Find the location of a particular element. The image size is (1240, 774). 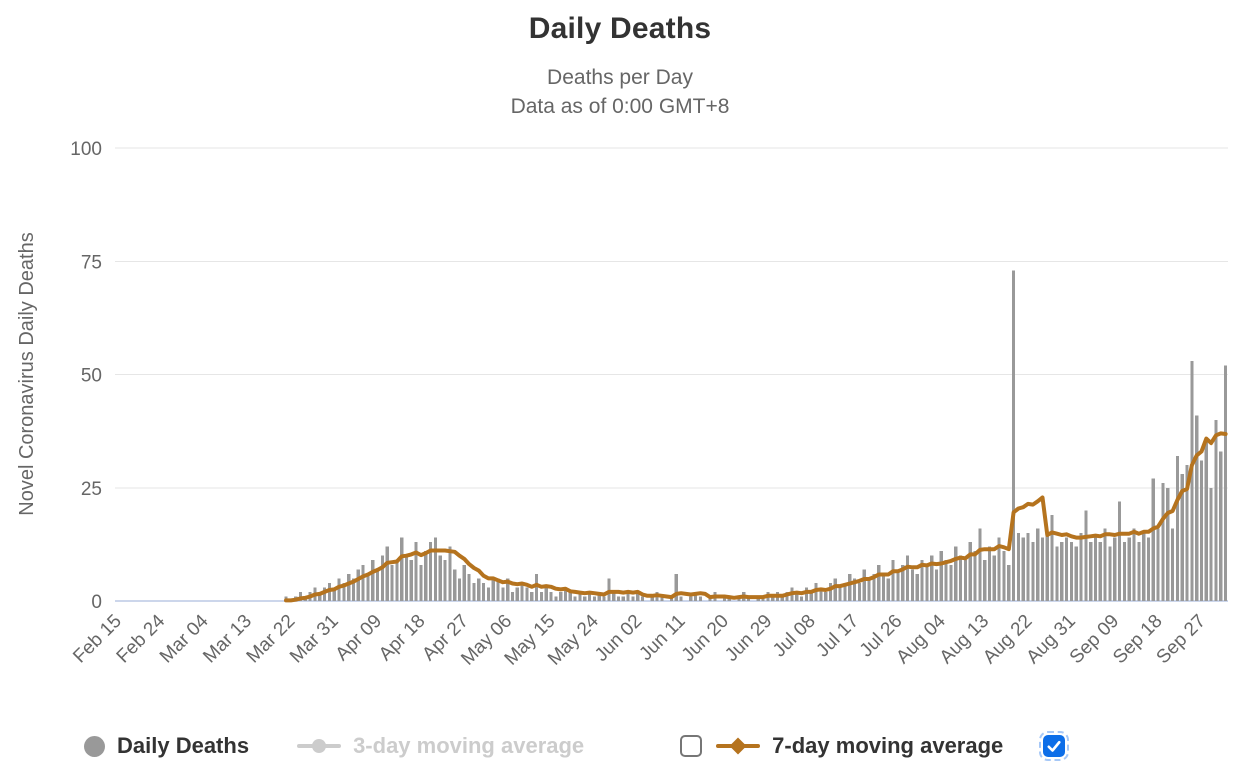

line-circle-marker-icon is located at coordinates (319, 746).